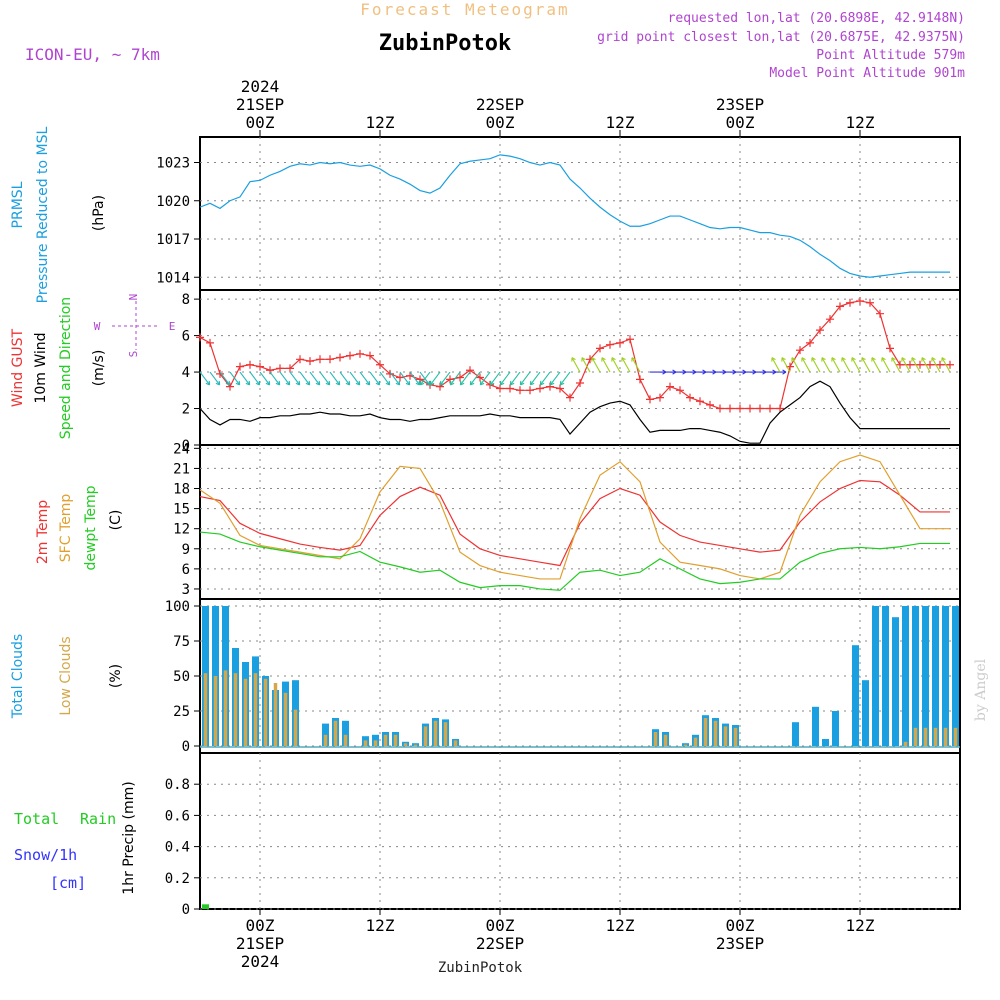  Describe the element at coordinates (68, 883) in the screenshot. I see `cm-label: [cm]` at that location.